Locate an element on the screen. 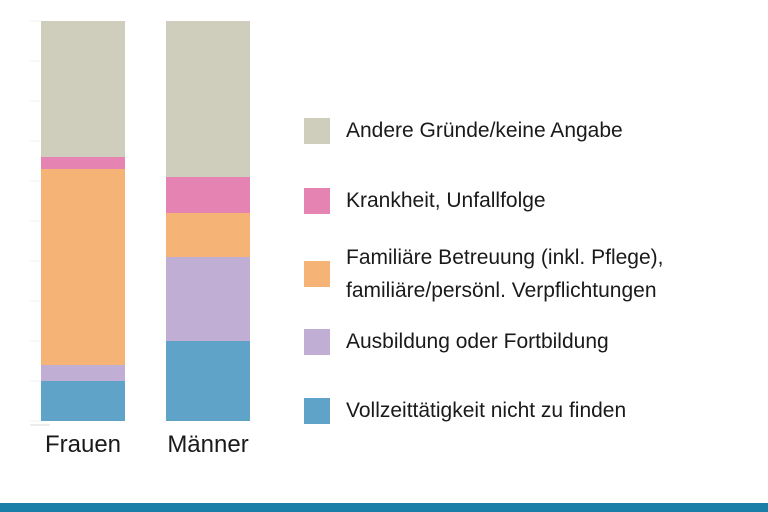 The height and width of the screenshot is (512, 768). x-tick-label: Männer is located at coordinates (207, 444).